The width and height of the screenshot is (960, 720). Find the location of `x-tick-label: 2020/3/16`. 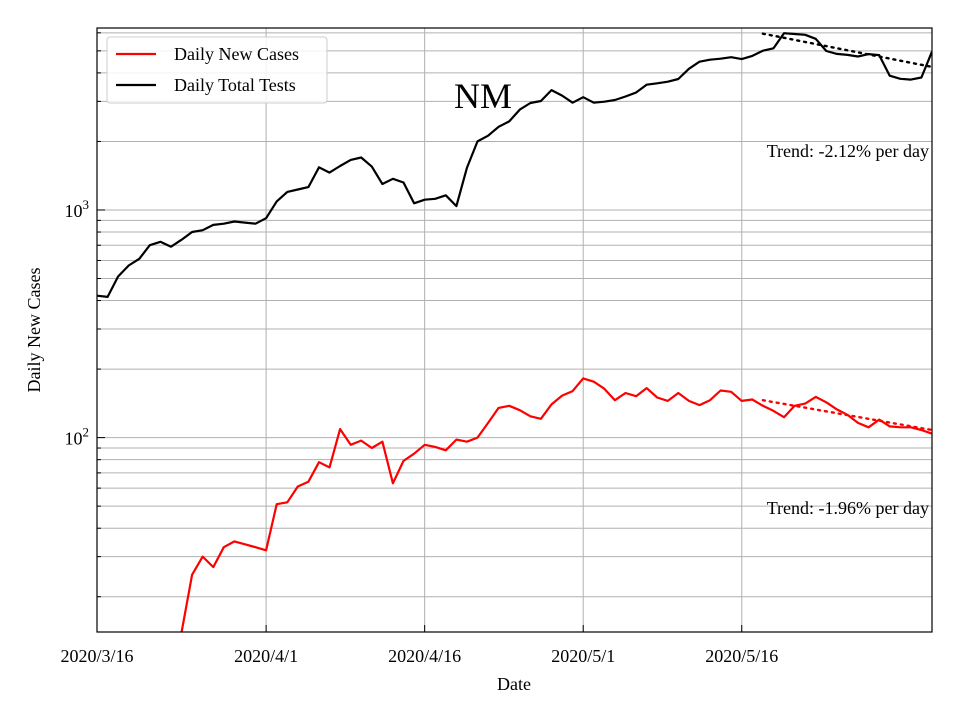

x-tick-label: 2020/3/16 is located at coordinates (96, 656).